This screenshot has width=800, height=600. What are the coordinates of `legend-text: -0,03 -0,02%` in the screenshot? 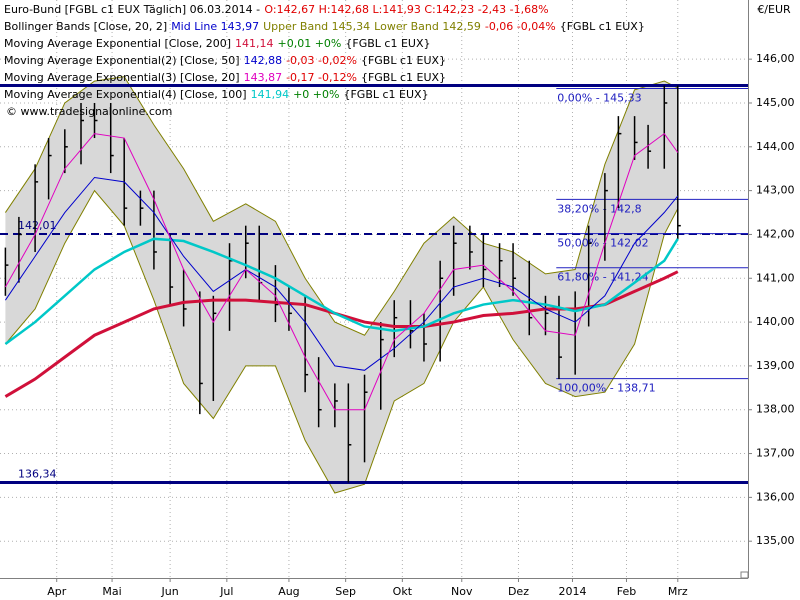 It's located at (321, 60).